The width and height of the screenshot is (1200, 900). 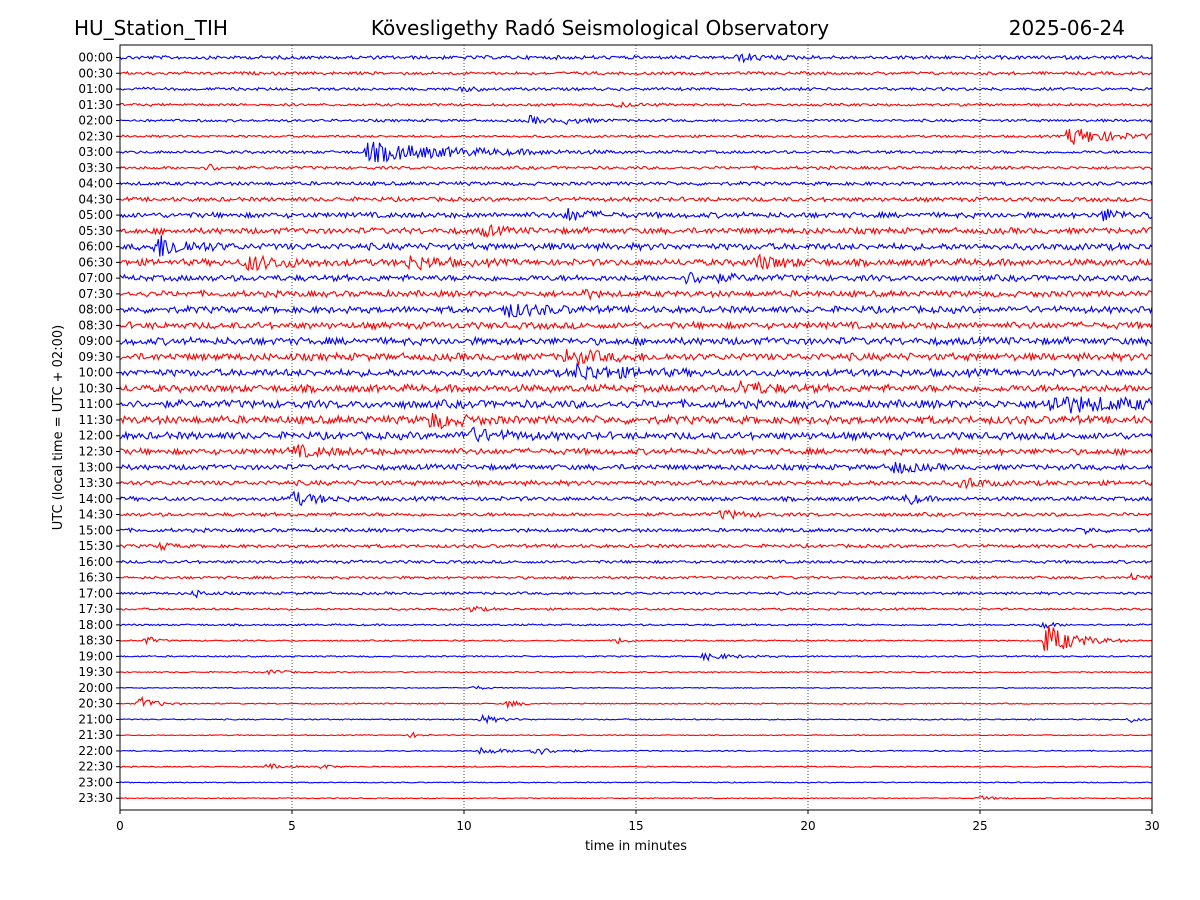 I want to click on y-tick-label: 13:30, so click(x=95, y=483).